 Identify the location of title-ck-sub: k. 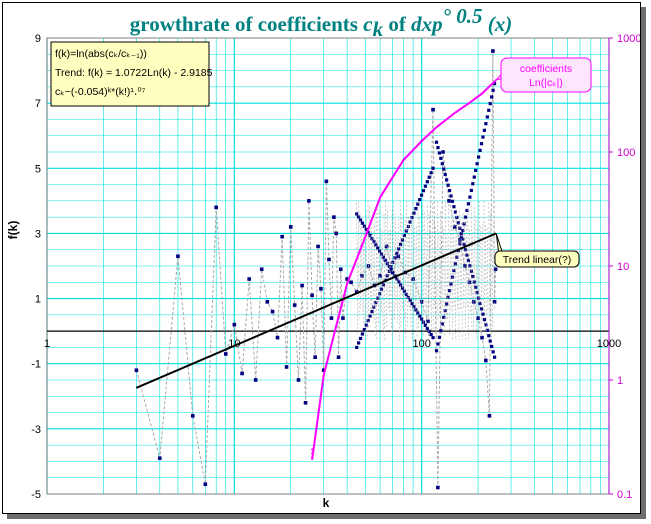
(378, 29).